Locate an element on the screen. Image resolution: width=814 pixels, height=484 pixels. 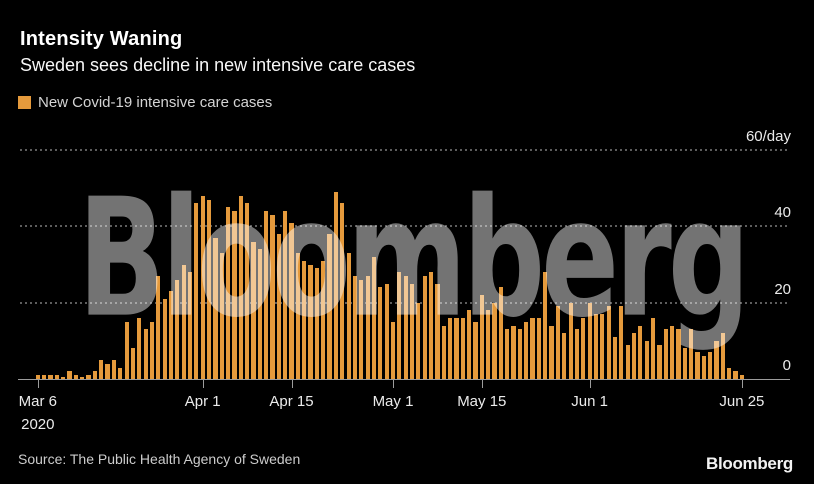
y-axis-label: 20 is located at coordinates (782, 289).